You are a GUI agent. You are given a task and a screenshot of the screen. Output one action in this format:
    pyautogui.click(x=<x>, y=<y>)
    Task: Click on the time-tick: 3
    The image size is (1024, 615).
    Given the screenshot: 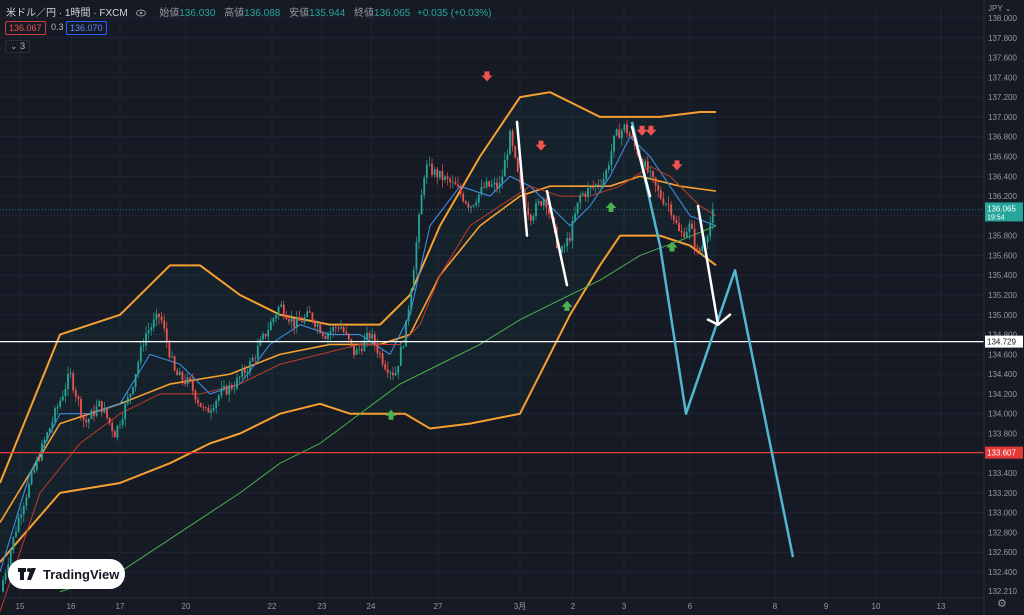 What is the action you would take?
    pyautogui.click(x=624, y=606)
    